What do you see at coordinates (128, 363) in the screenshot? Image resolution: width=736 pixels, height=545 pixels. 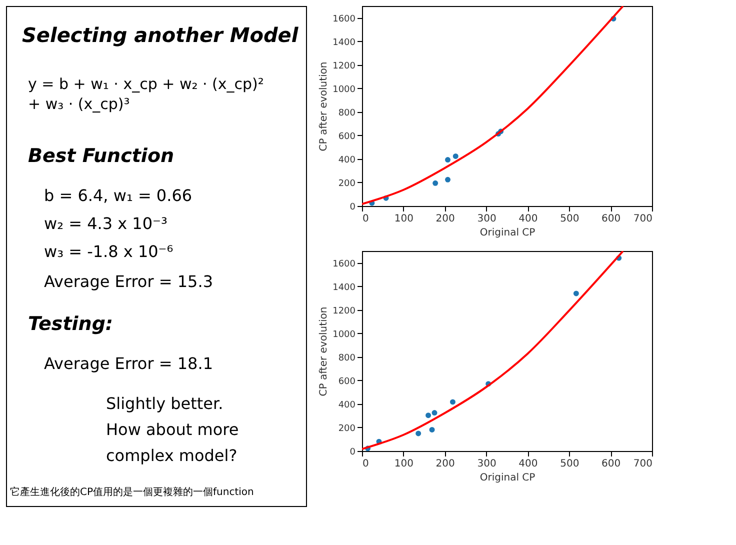 I see `text: Average Error = 18.1` at bounding box center [128, 363].